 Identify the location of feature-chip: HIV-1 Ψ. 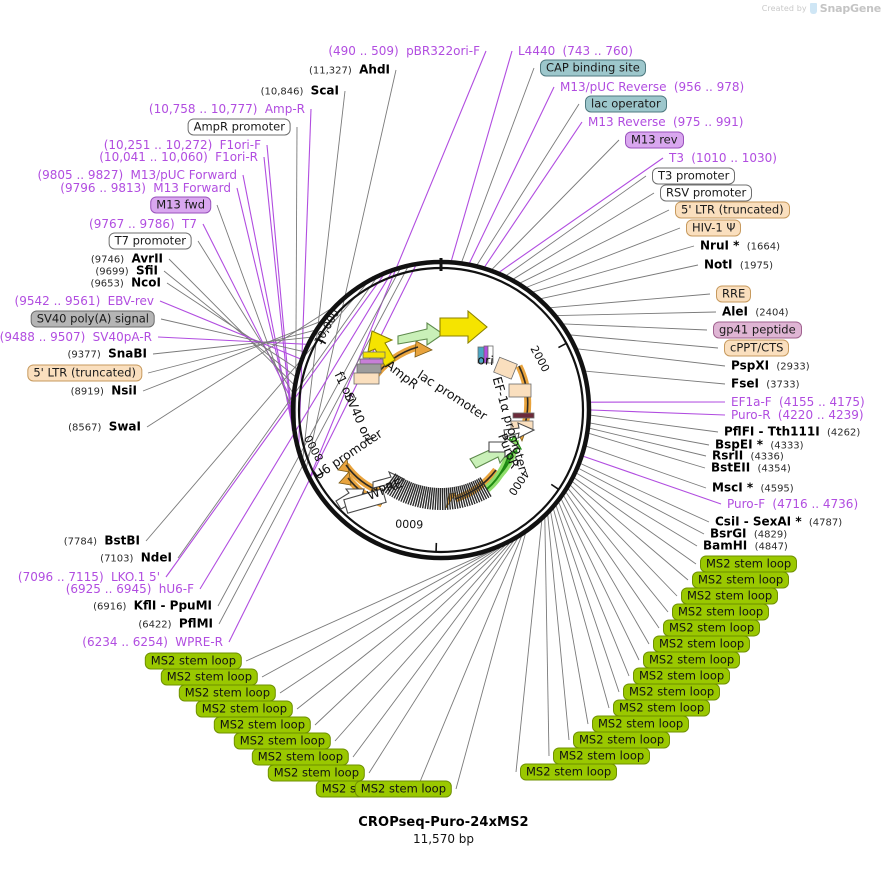
(714, 228).